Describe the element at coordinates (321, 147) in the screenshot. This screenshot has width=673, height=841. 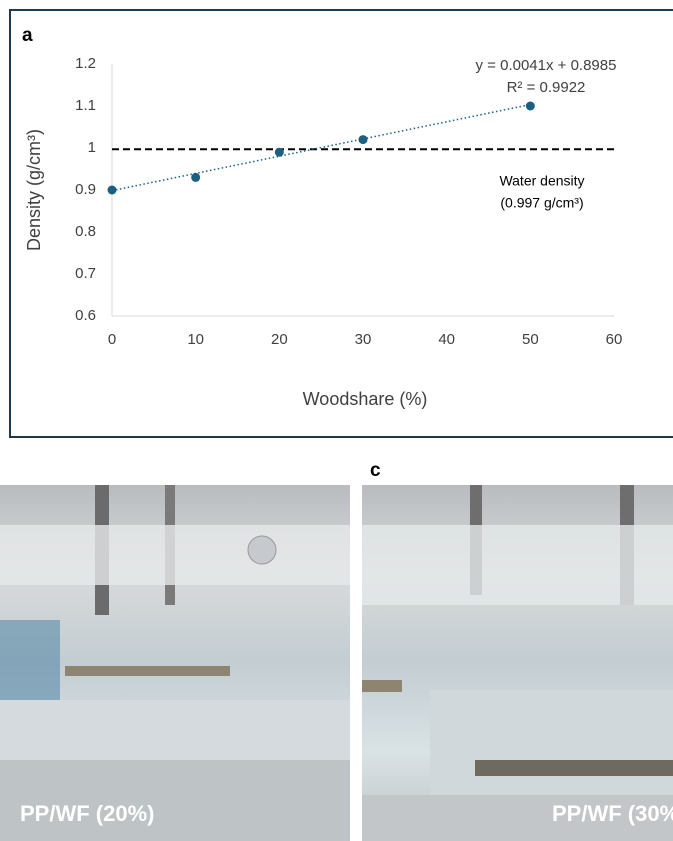
I see `trendline` at that location.